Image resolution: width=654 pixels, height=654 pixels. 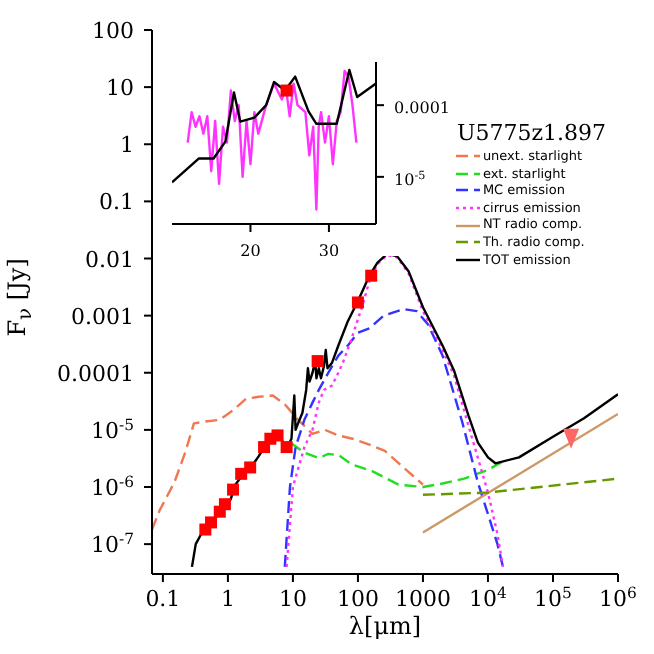 I want to click on y-tick-label: 100, so click(x=113, y=31).